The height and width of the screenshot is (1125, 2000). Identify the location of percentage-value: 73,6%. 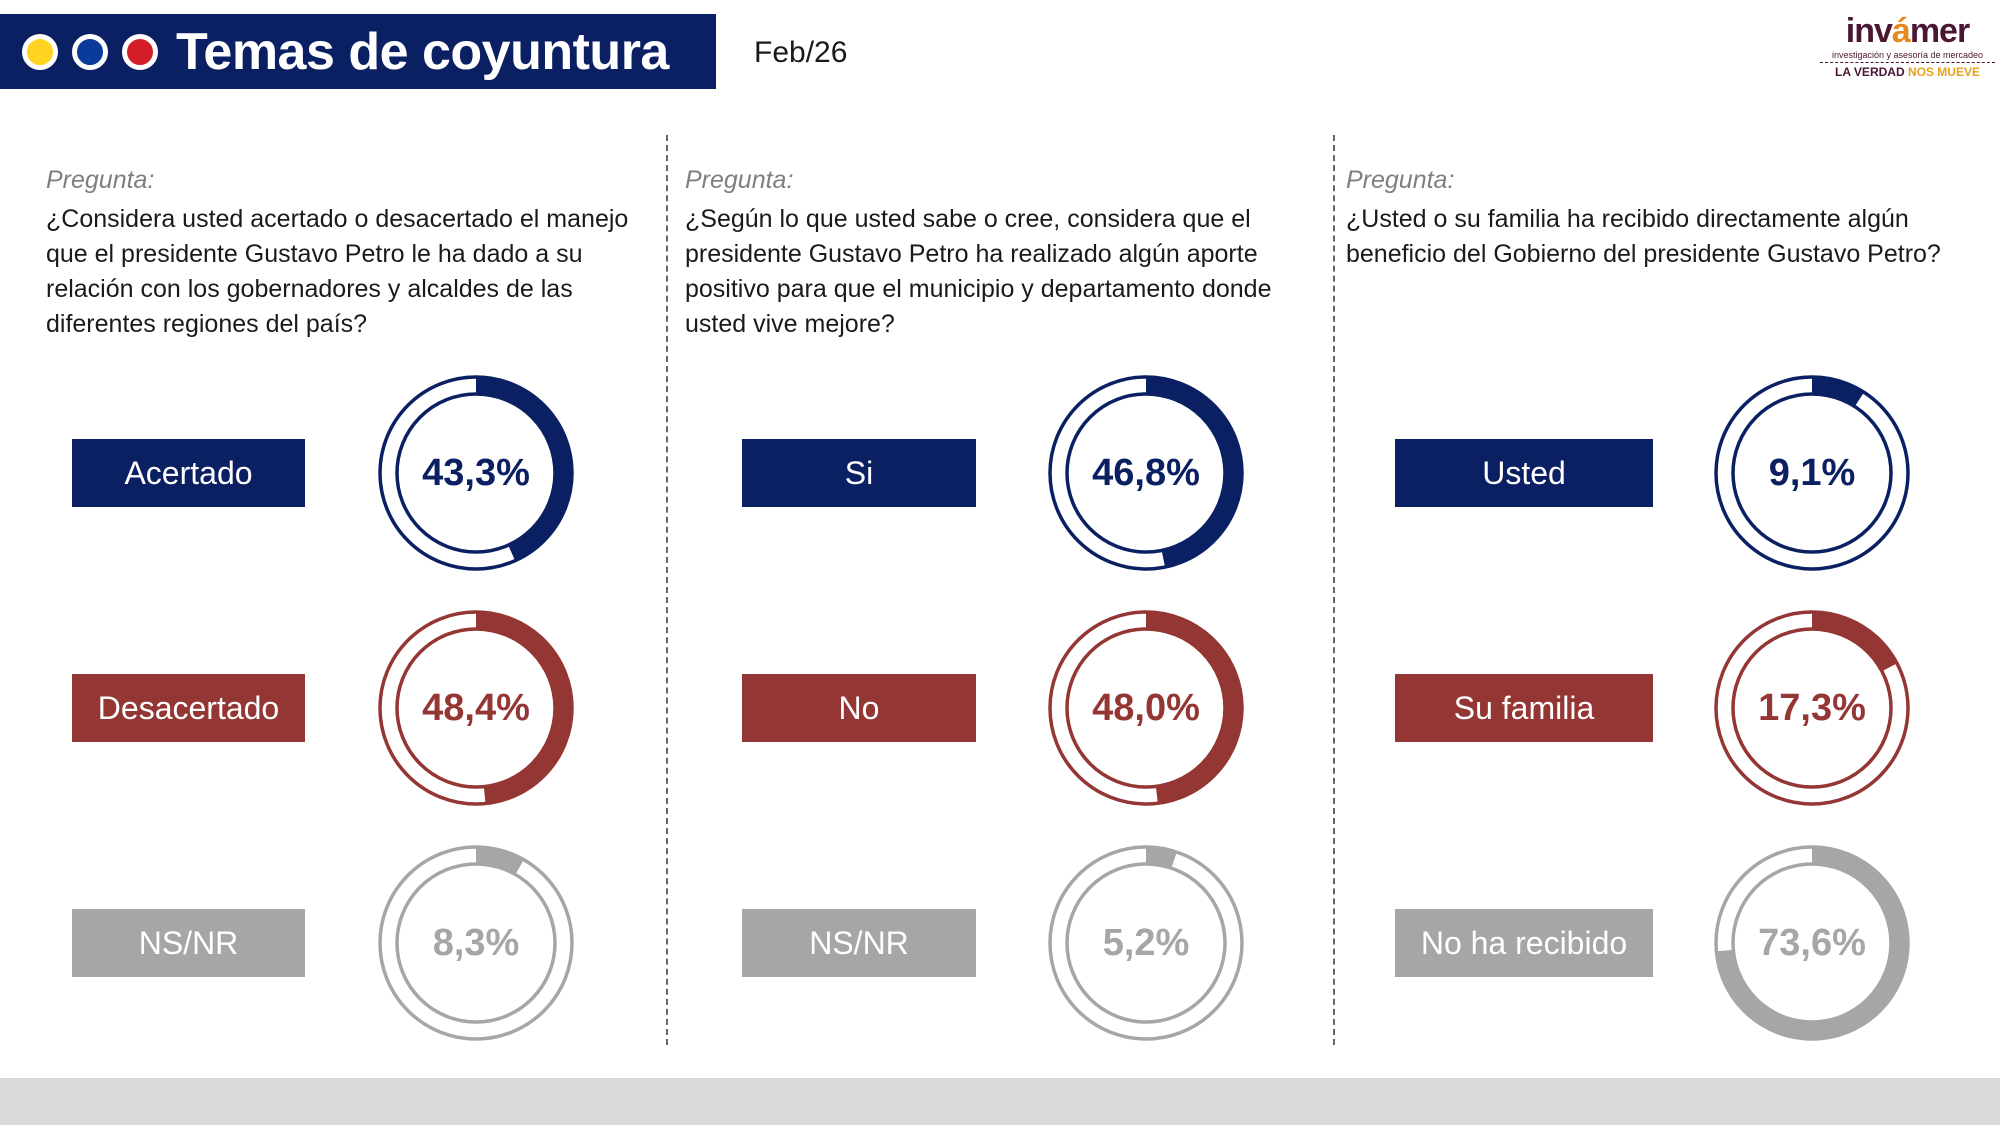
(1812, 942).